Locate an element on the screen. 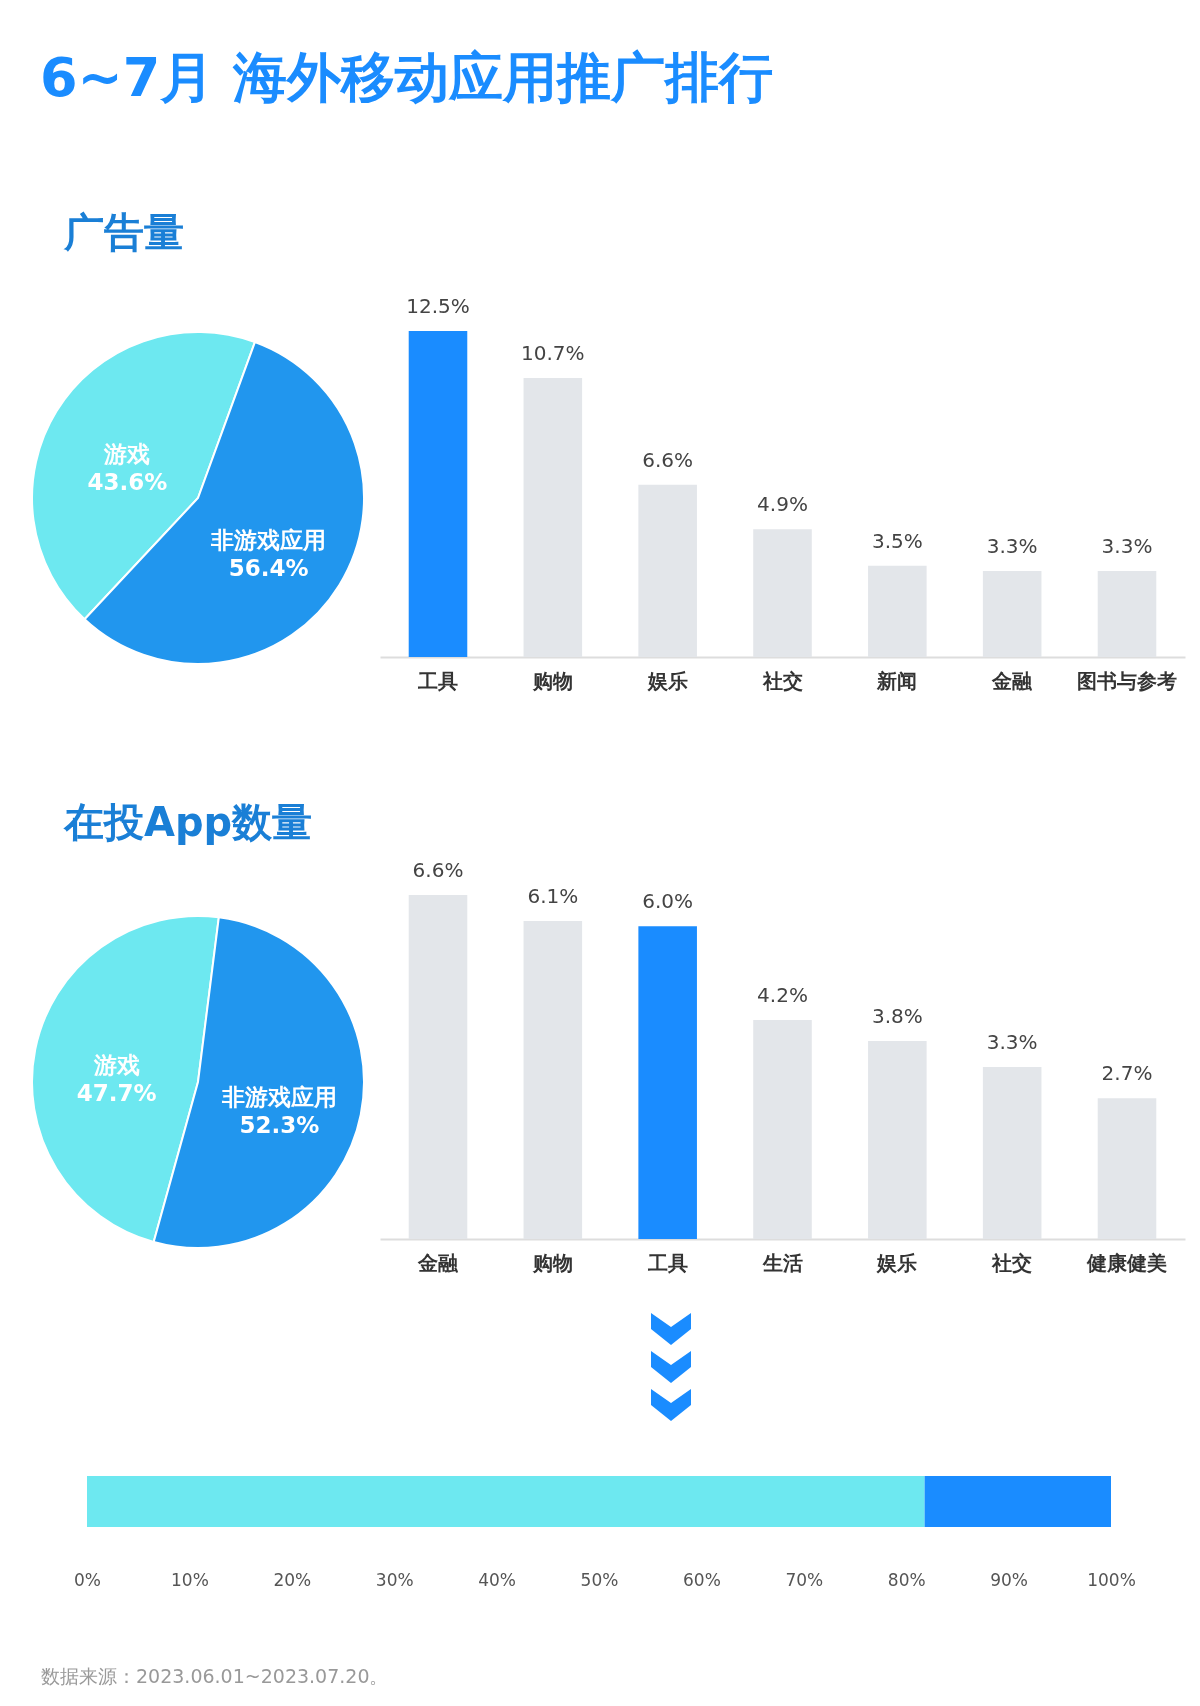 The width and height of the screenshot is (1200, 1706). x-tick-label: 70% is located at coordinates (804, 1579).